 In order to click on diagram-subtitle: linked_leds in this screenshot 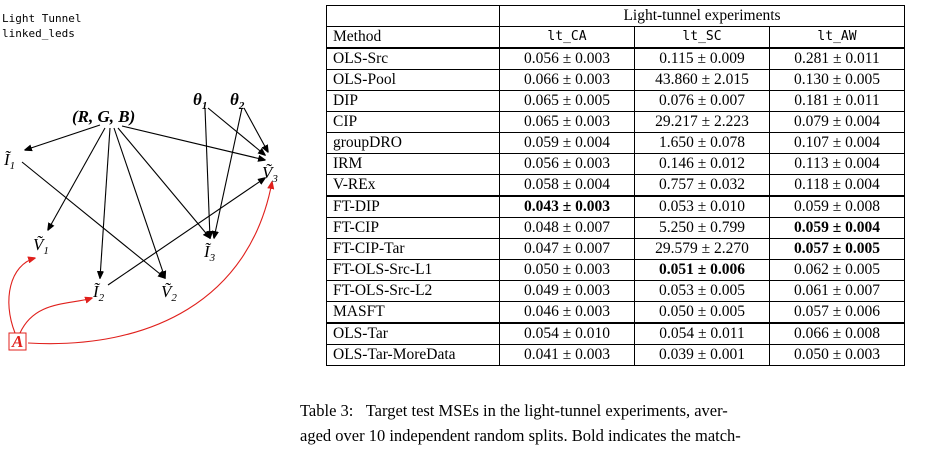, I will do `click(38, 33)`.